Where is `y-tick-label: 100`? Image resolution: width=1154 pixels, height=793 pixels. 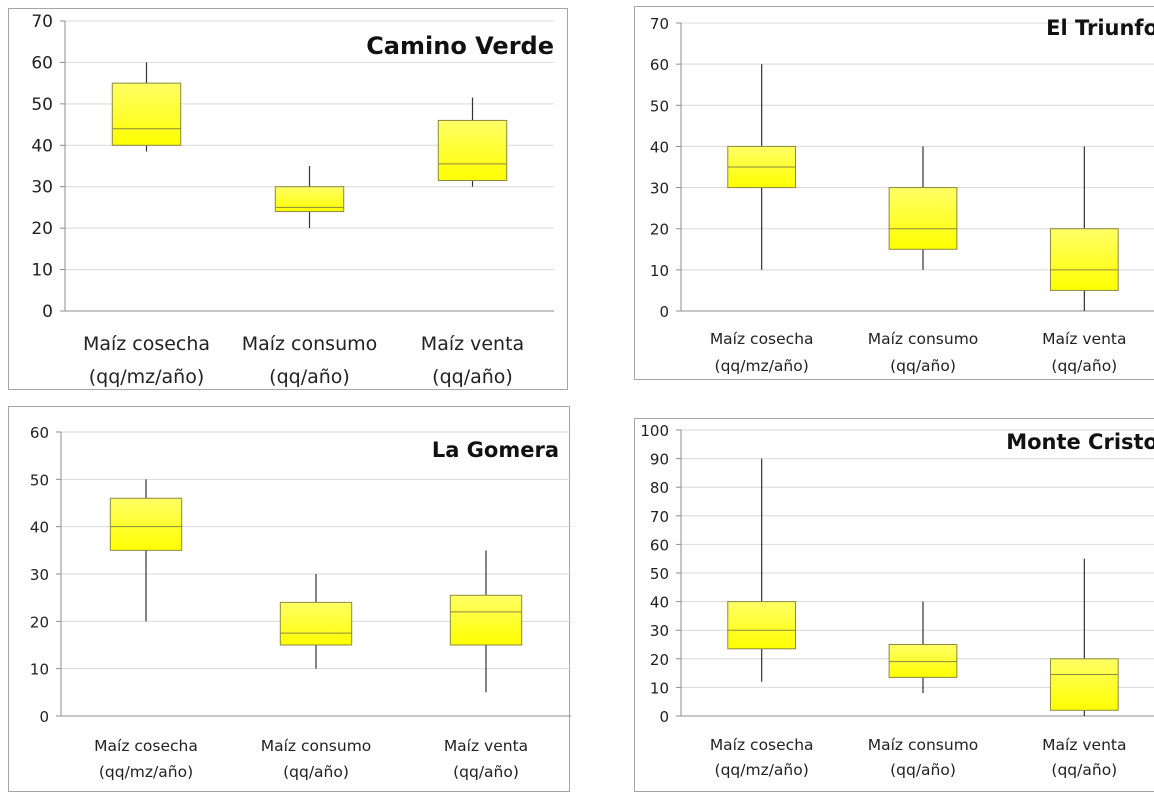
y-tick-label: 100 is located at coordinates (654, 431).